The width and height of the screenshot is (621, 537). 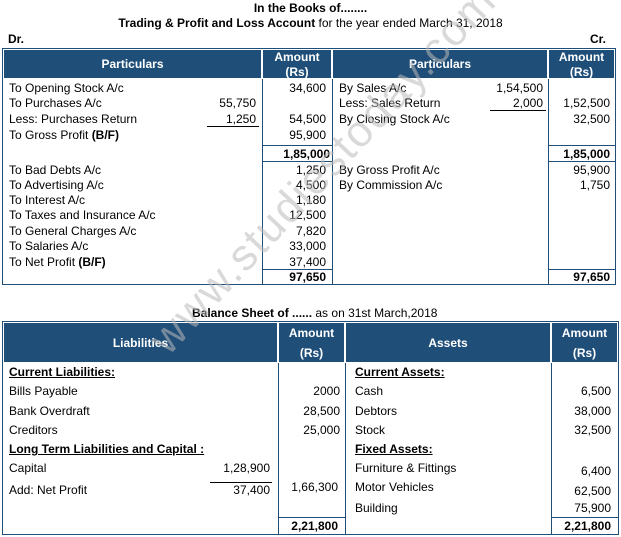 What do you see at coordinates (307, 119) in the screenshot?
I see `tpl-debit-amt-2: 54,500` at bounding box center [307, 119].